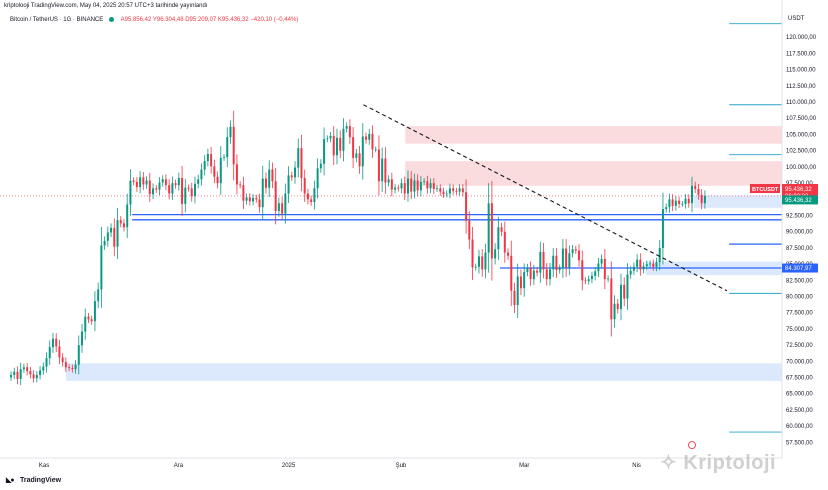 This screenshot has height=490, width=828. I want to click on price-label-blue, so click(800, 268).